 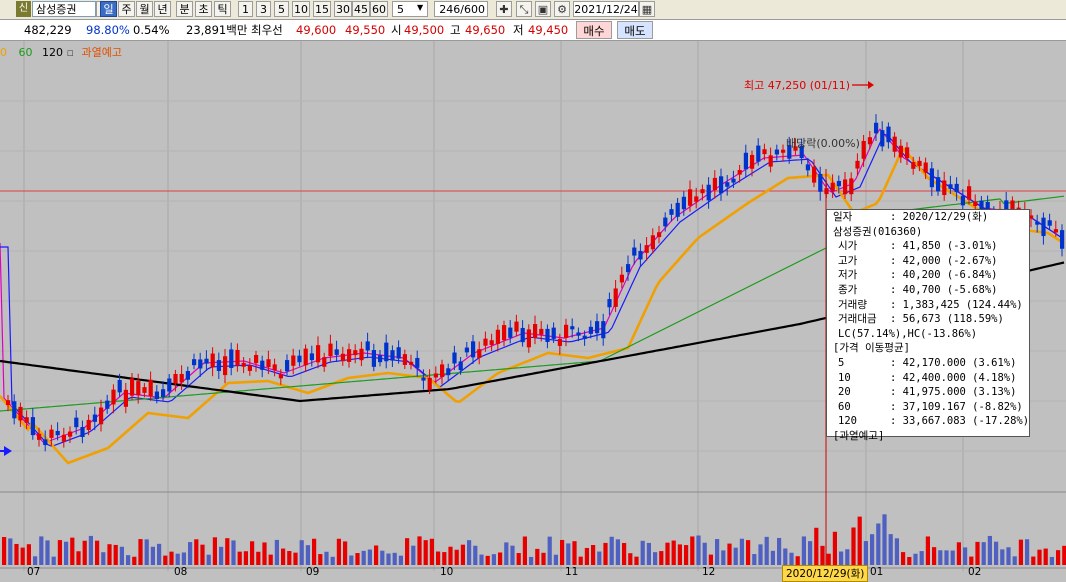 I want to click on period-button-minute: 분, so click(x=184, y=9).